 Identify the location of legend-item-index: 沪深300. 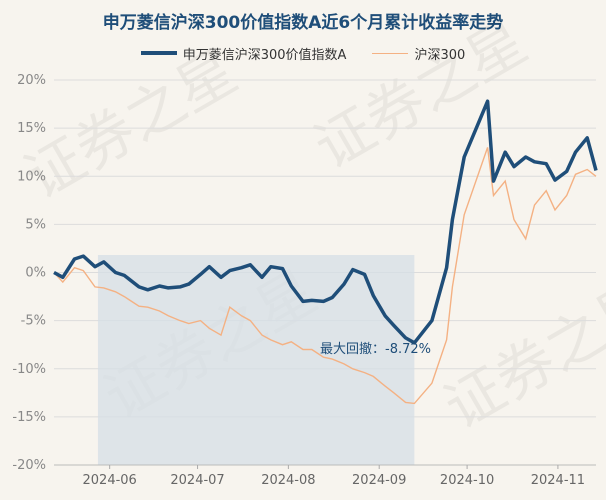
(418, 53).